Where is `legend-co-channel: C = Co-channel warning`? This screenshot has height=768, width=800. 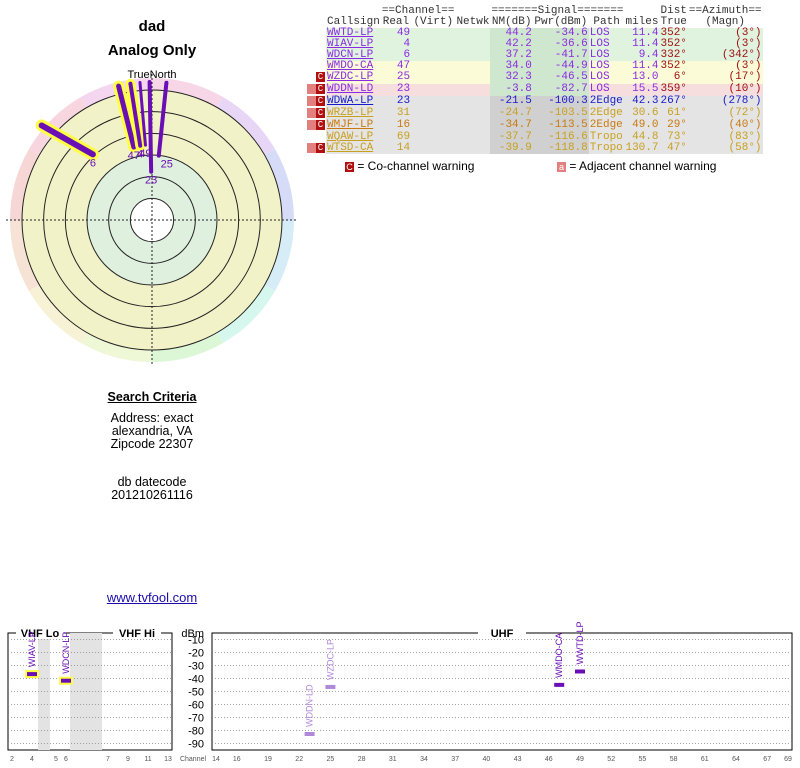 legend-co-channel: C = Co-channel warning is located at coordinates (409, 166).